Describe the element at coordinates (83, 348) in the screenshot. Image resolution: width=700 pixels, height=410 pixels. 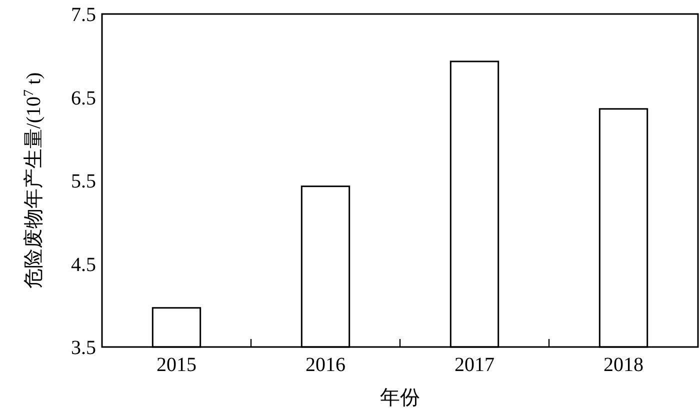
I see `y-tick-label: 3.5` at that location.